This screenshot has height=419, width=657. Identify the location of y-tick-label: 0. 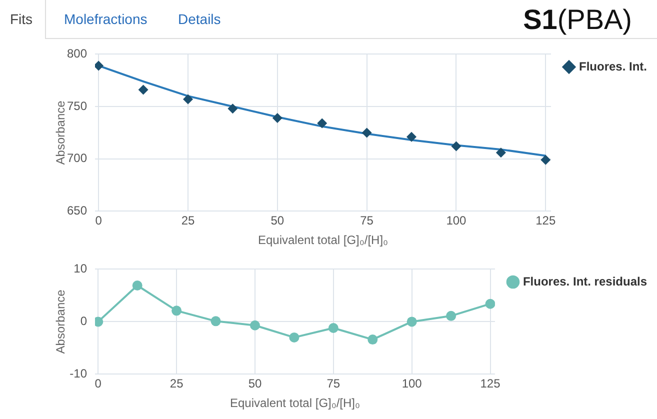
(84, 321).